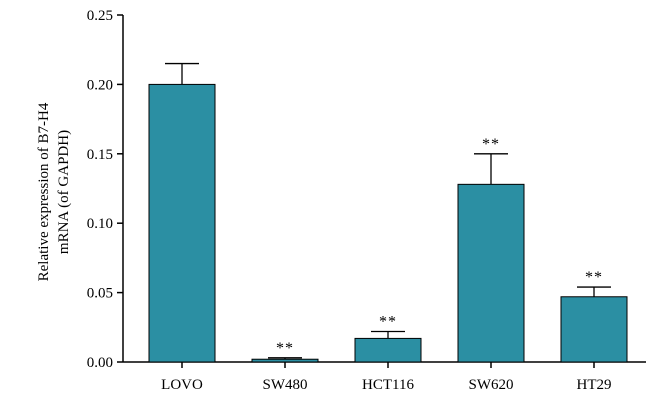  I want to click on x-tick-label: SW620, so click(491, 385).